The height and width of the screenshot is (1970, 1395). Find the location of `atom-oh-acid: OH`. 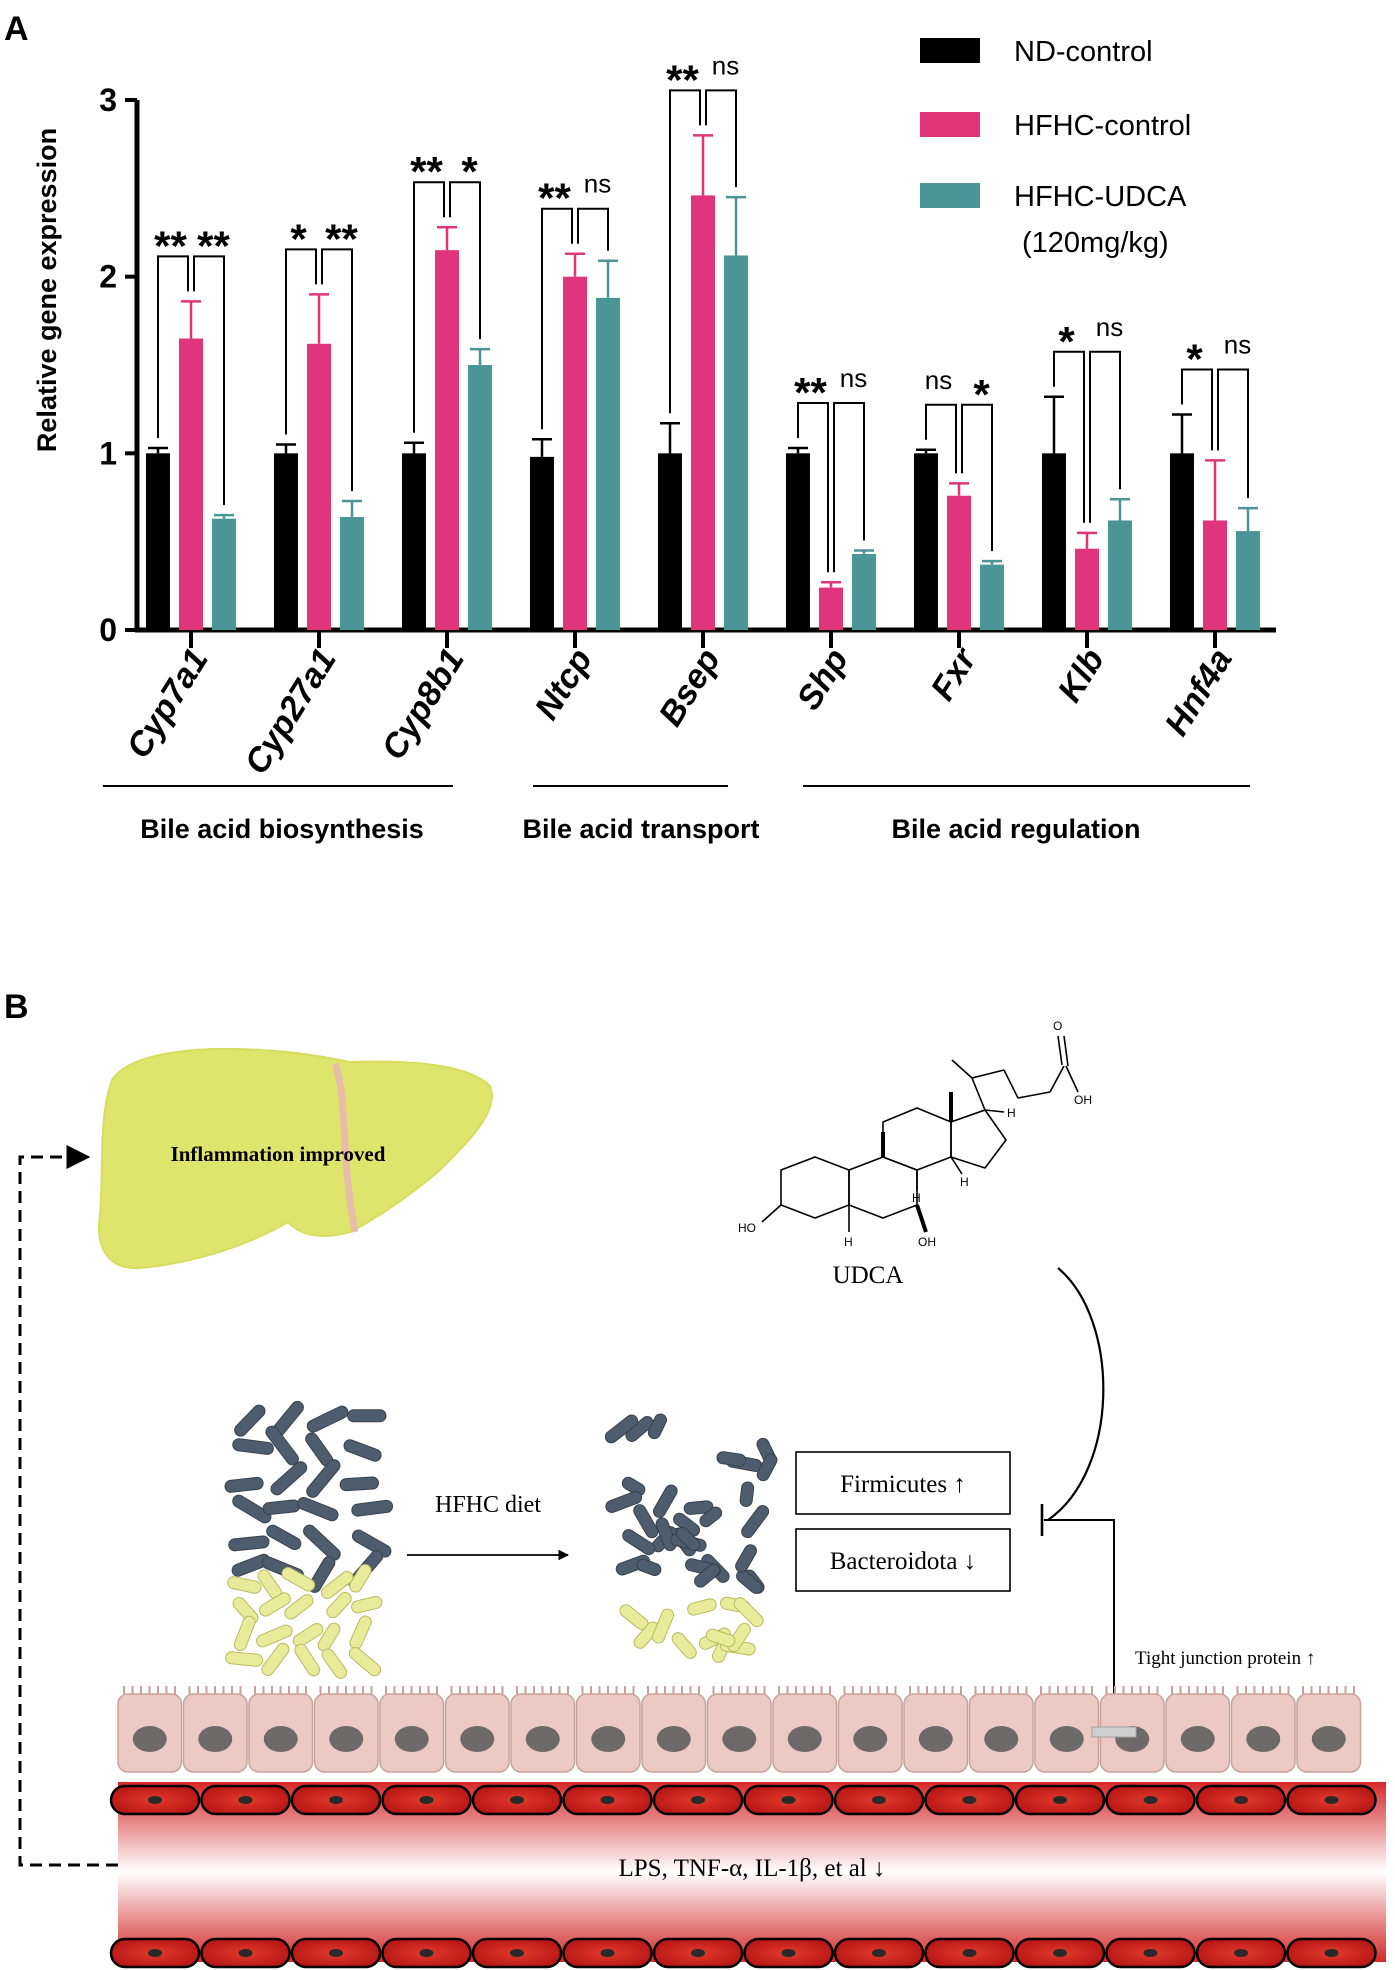

atom-oh-acid: OH is located at coordinates (1083, 1100).